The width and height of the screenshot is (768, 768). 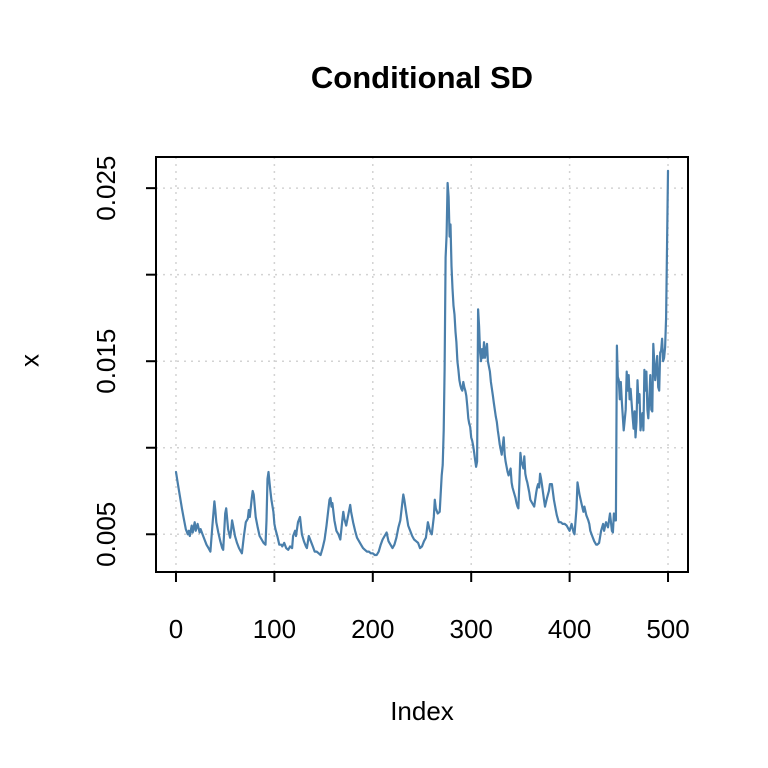 What do you see at coordinates (29, 360) in the screenshot?
I see `y-axis-label: x` at bounding box center [29, 360].